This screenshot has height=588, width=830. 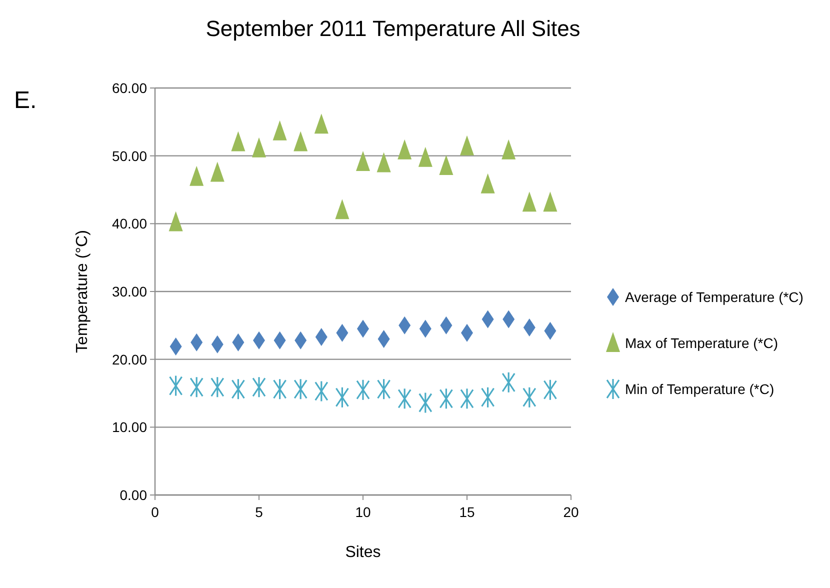 I want to click on x-axis-title: Sites, so click(x=363, y=552).